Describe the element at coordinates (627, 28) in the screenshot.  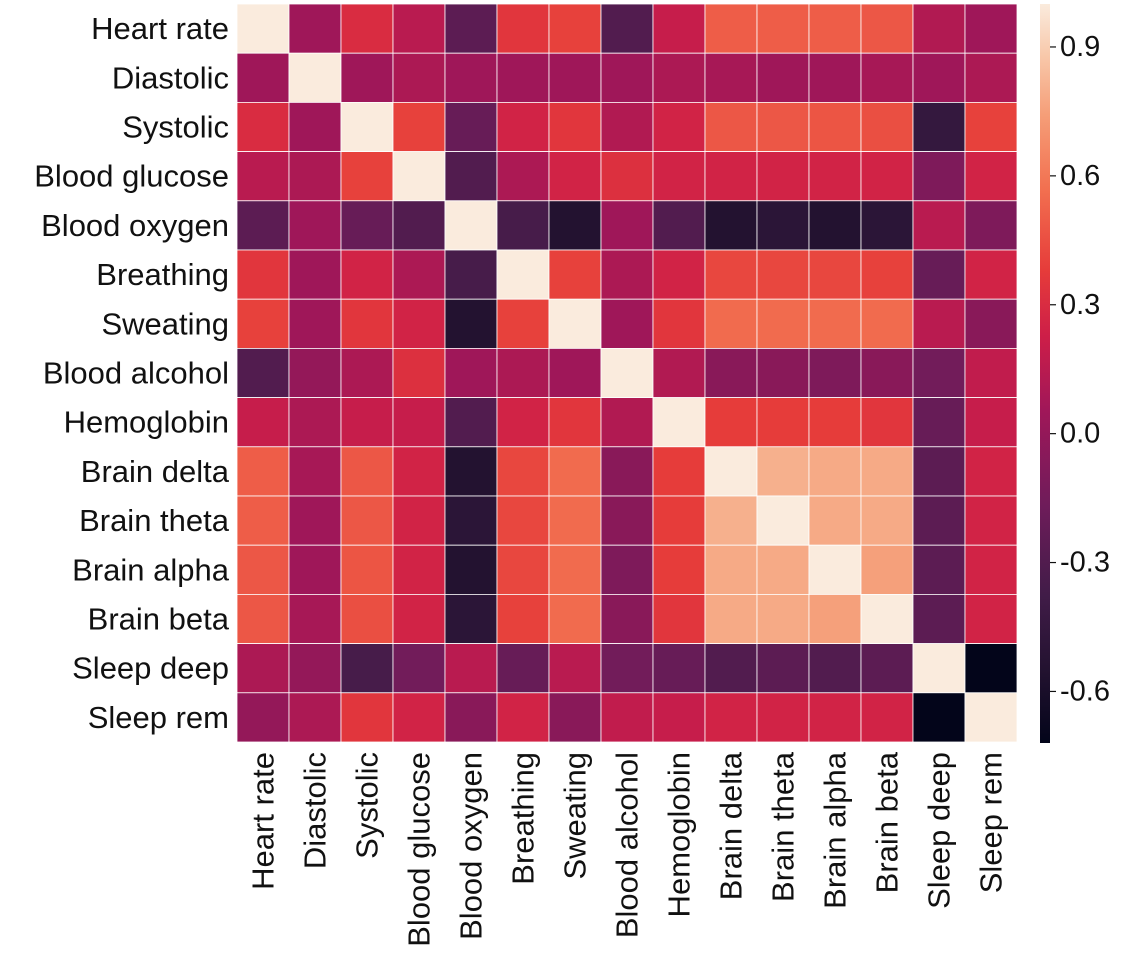
I see `heatmap-cell-heart-rate-blood-alcohol` at that location.